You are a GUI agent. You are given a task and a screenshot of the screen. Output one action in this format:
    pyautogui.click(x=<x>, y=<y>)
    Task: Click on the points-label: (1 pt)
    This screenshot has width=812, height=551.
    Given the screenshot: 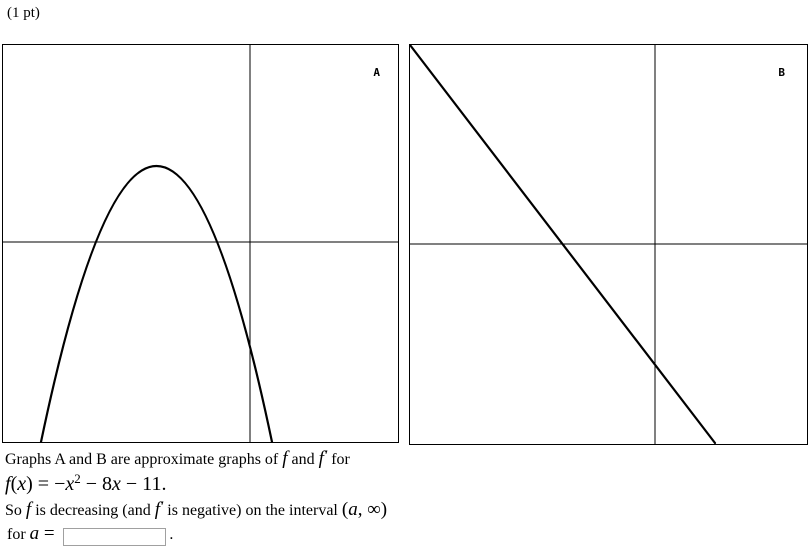 What is the action you would take?
    pyautogui.click(x=23, y=13)
    